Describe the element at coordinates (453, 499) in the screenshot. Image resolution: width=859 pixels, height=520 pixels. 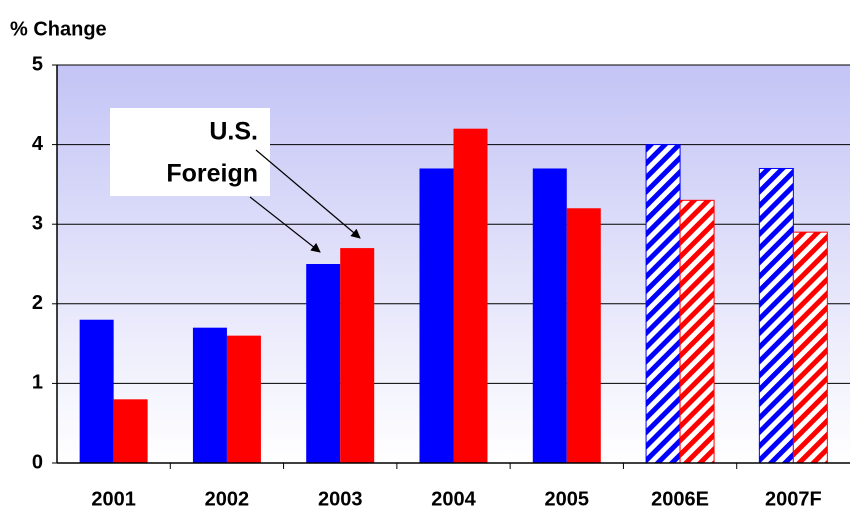
I see `x-tick-label: 2004` at that location.